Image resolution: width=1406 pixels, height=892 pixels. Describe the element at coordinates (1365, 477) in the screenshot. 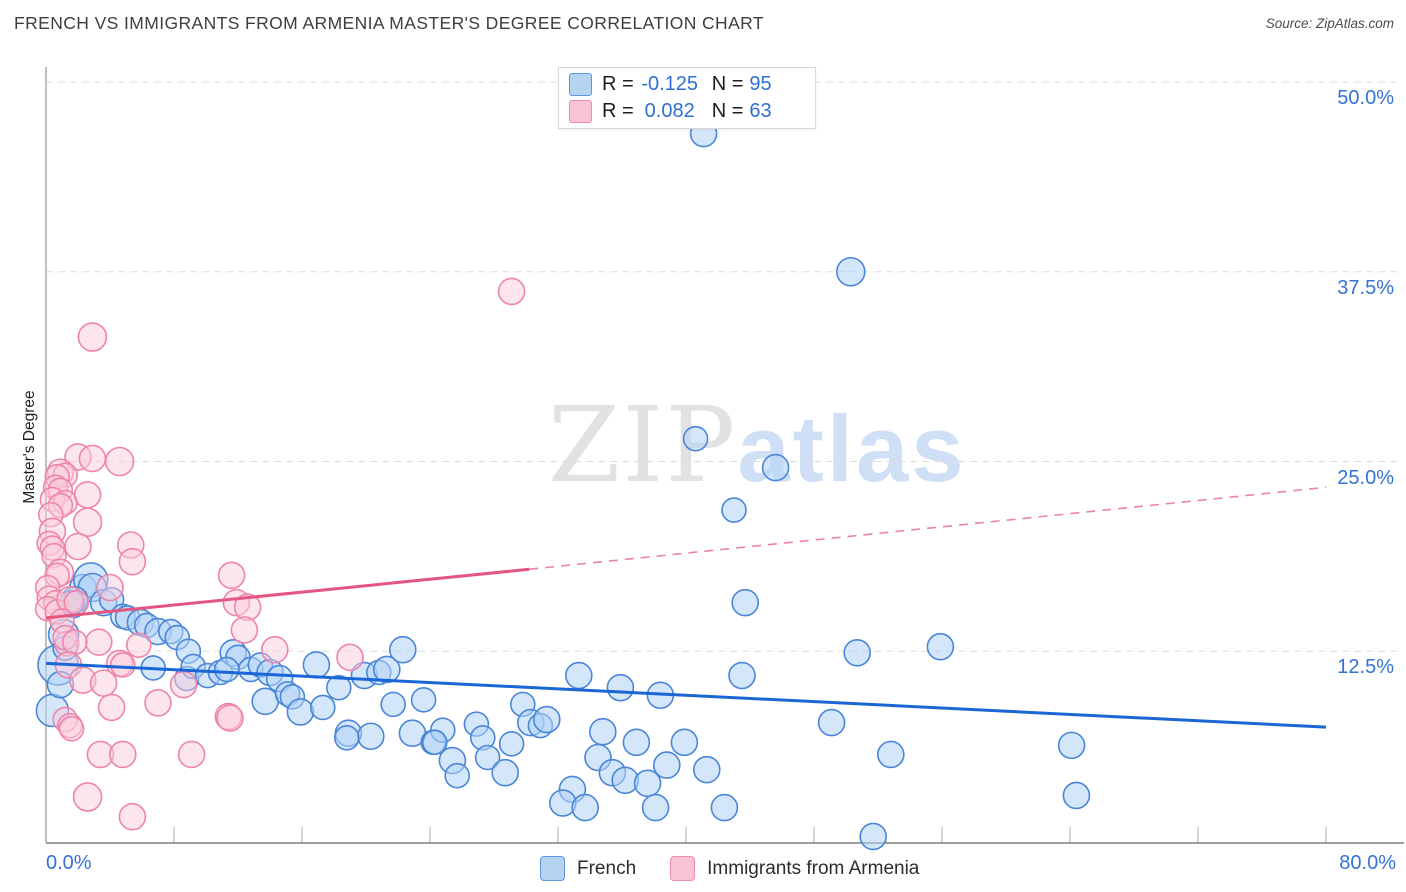

I see `y-tick-label-25: 25.0%` at that location.